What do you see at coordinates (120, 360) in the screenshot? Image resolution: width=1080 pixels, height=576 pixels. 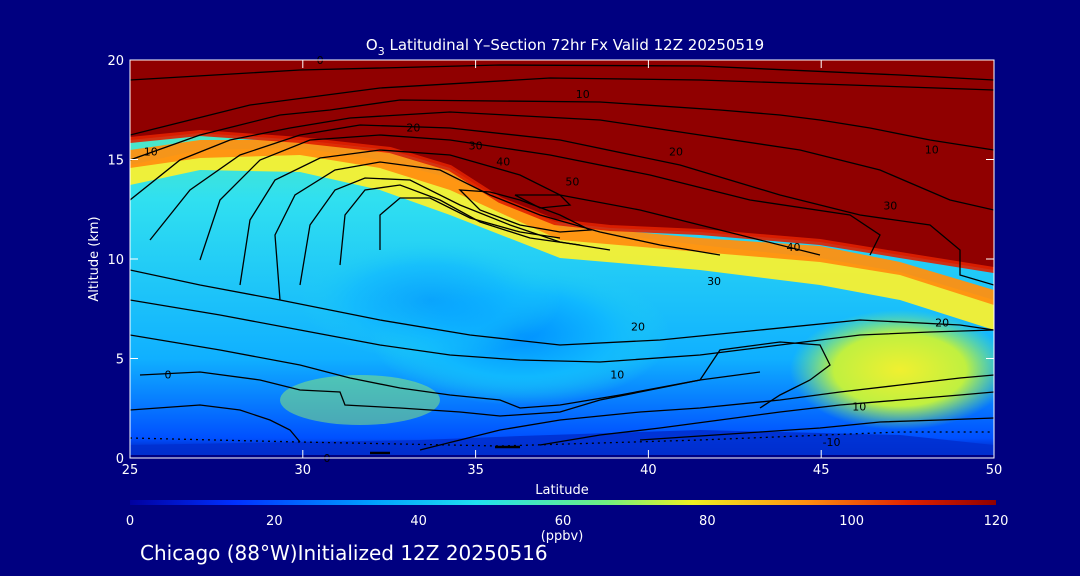 I see `y-tick-label: 5` at bounding box center [120, 360].